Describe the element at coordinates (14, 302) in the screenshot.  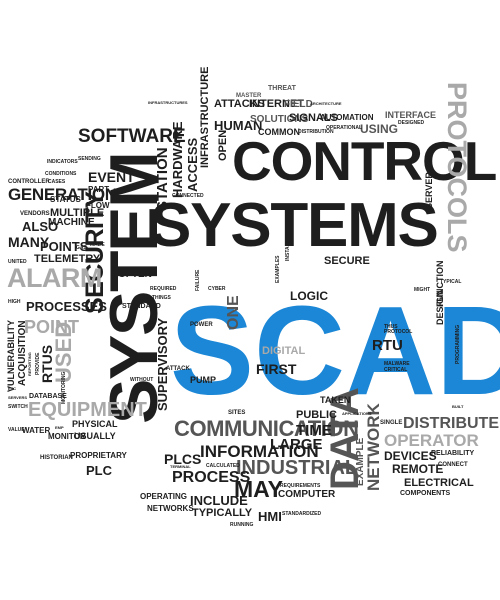
I see `word-high: HIGH` at that location.